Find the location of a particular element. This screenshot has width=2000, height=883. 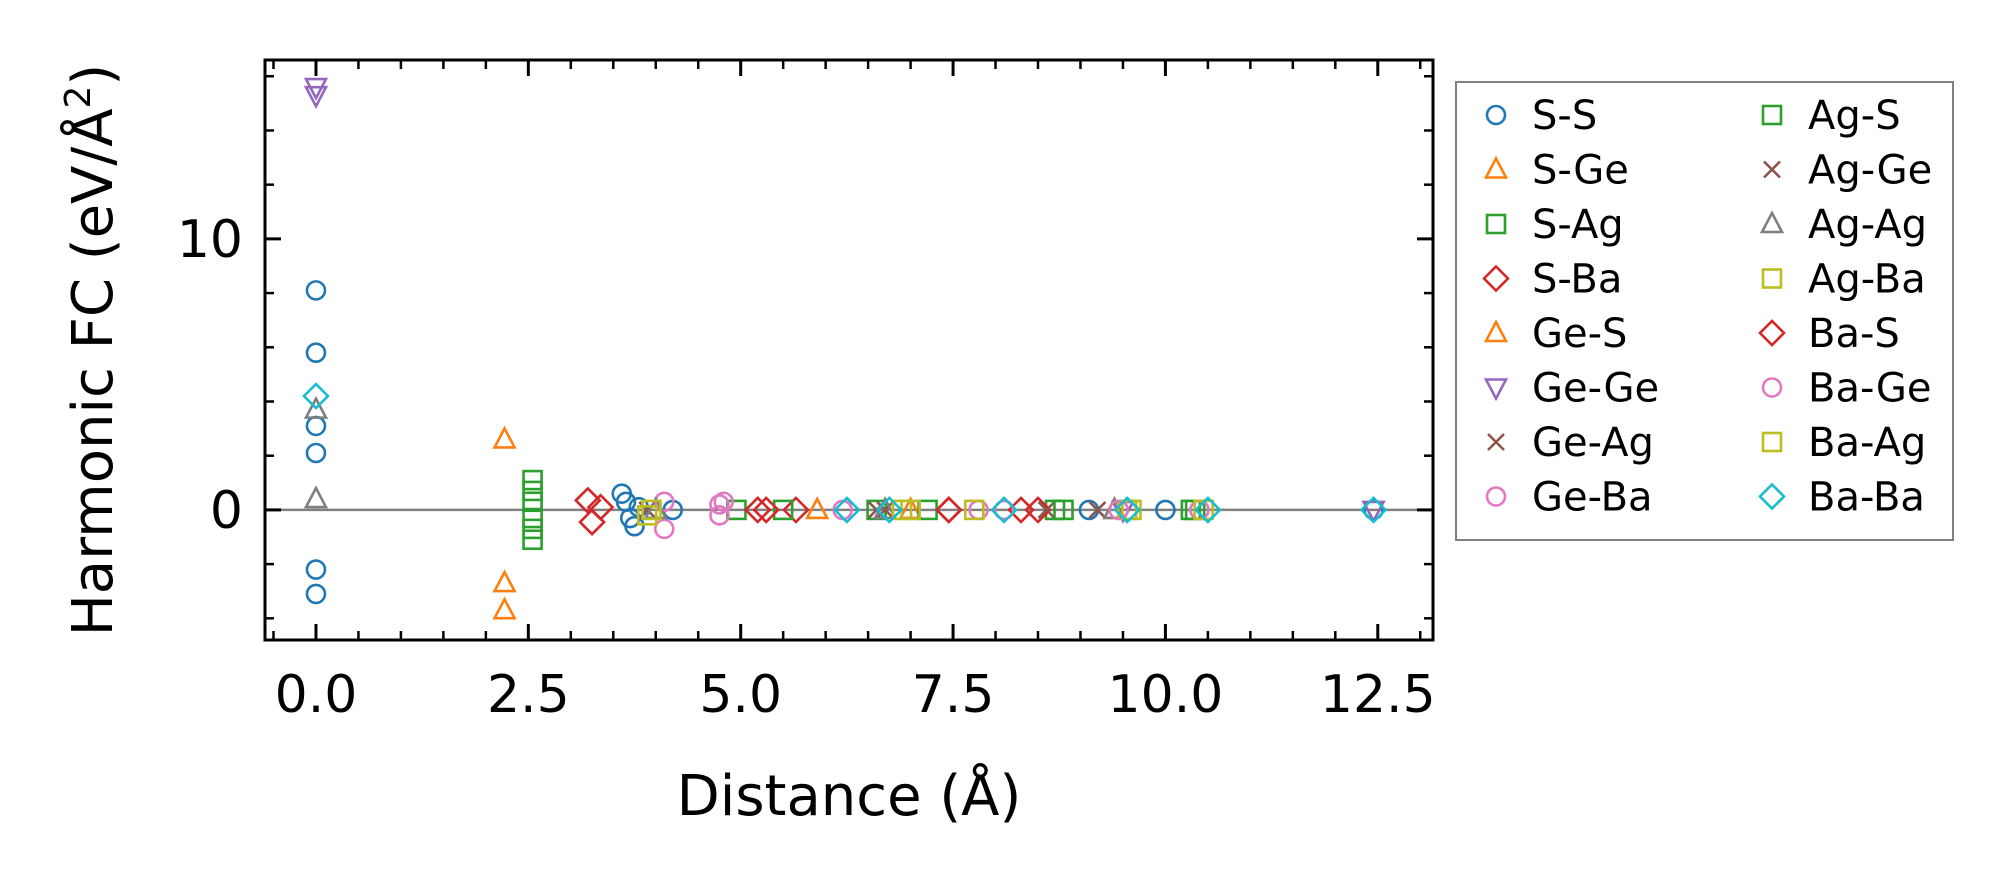

legend-marker-ge-ag is located at coordinates (1496, 442).